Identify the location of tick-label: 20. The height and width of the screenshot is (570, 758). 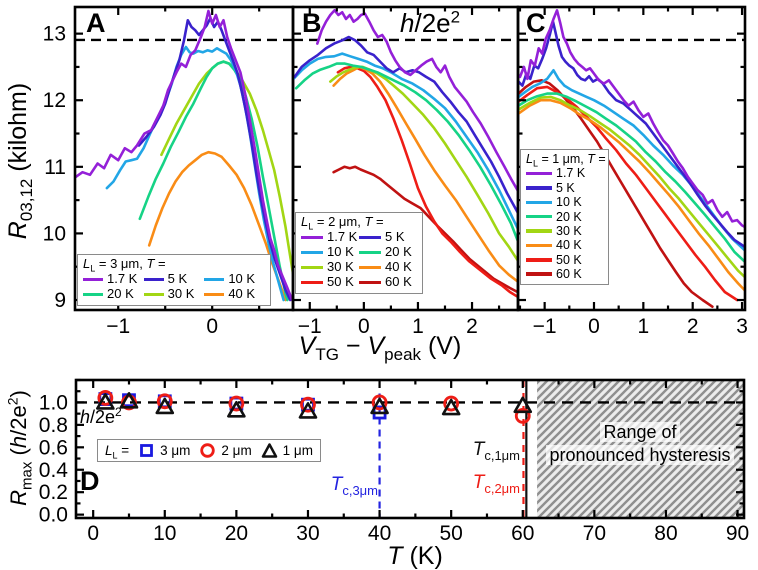
(236, 533).